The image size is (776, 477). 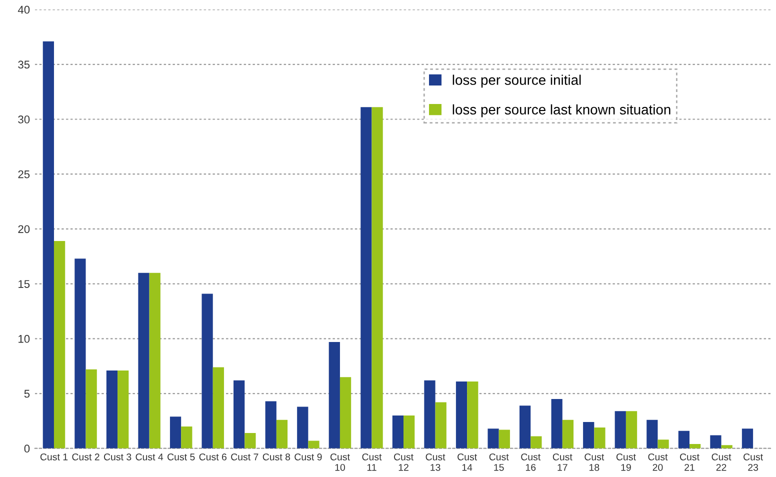 What do you see at coordinates (372, 462) in the screenshot?
I see `x-tick-label: Cust 11` at bounding box center [372, 462].